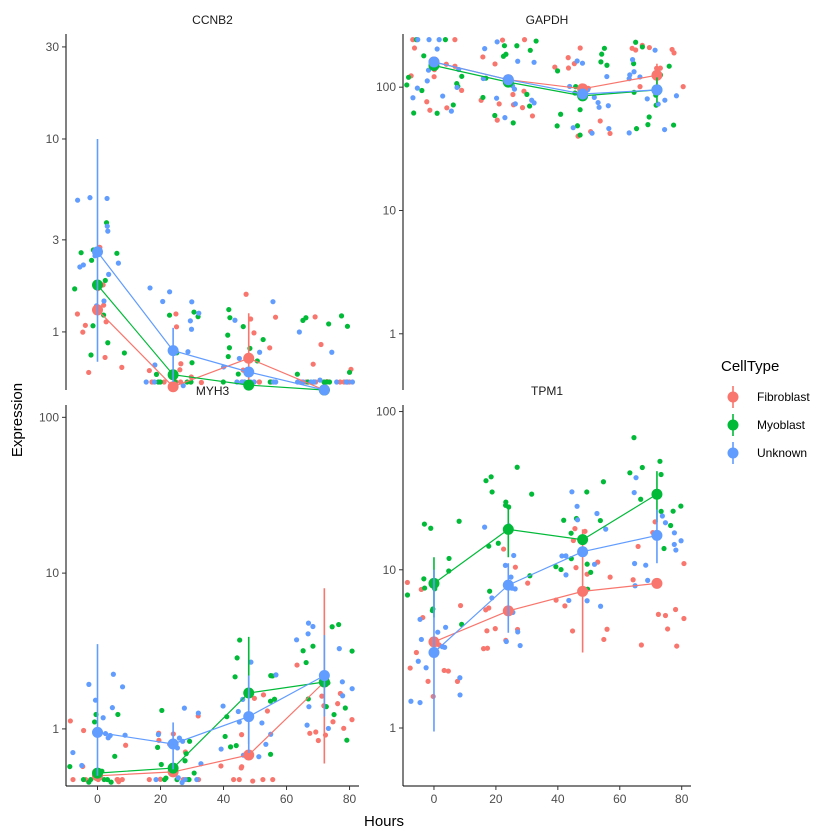 The width and height of the screenshot is (840, 840). What do you see at coordinates (765, 411) in the screenshot?
I see `legend: CellType Fibroblast Myoblast Unknown` at bounding box center [765, 411].